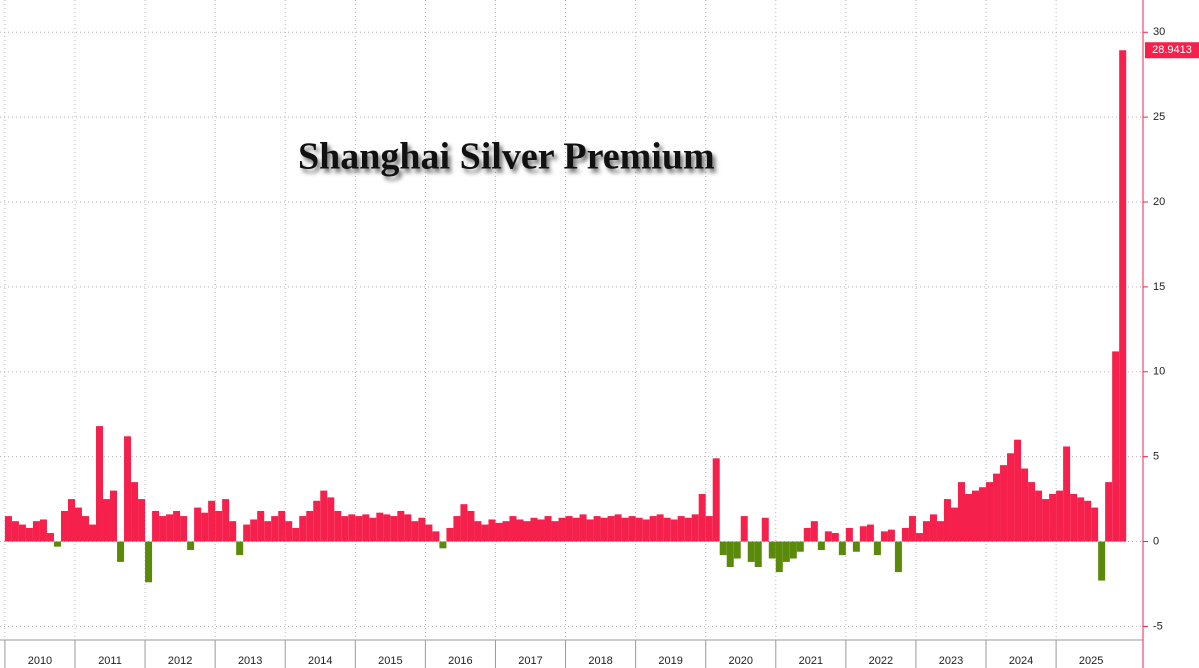 This screenshot has width=1199, height=668. What do you see at coordinates (506, 157) in the screenshot?
I see `chart-title: Shanghai Silver Premium` at bounding box center [506, 157].